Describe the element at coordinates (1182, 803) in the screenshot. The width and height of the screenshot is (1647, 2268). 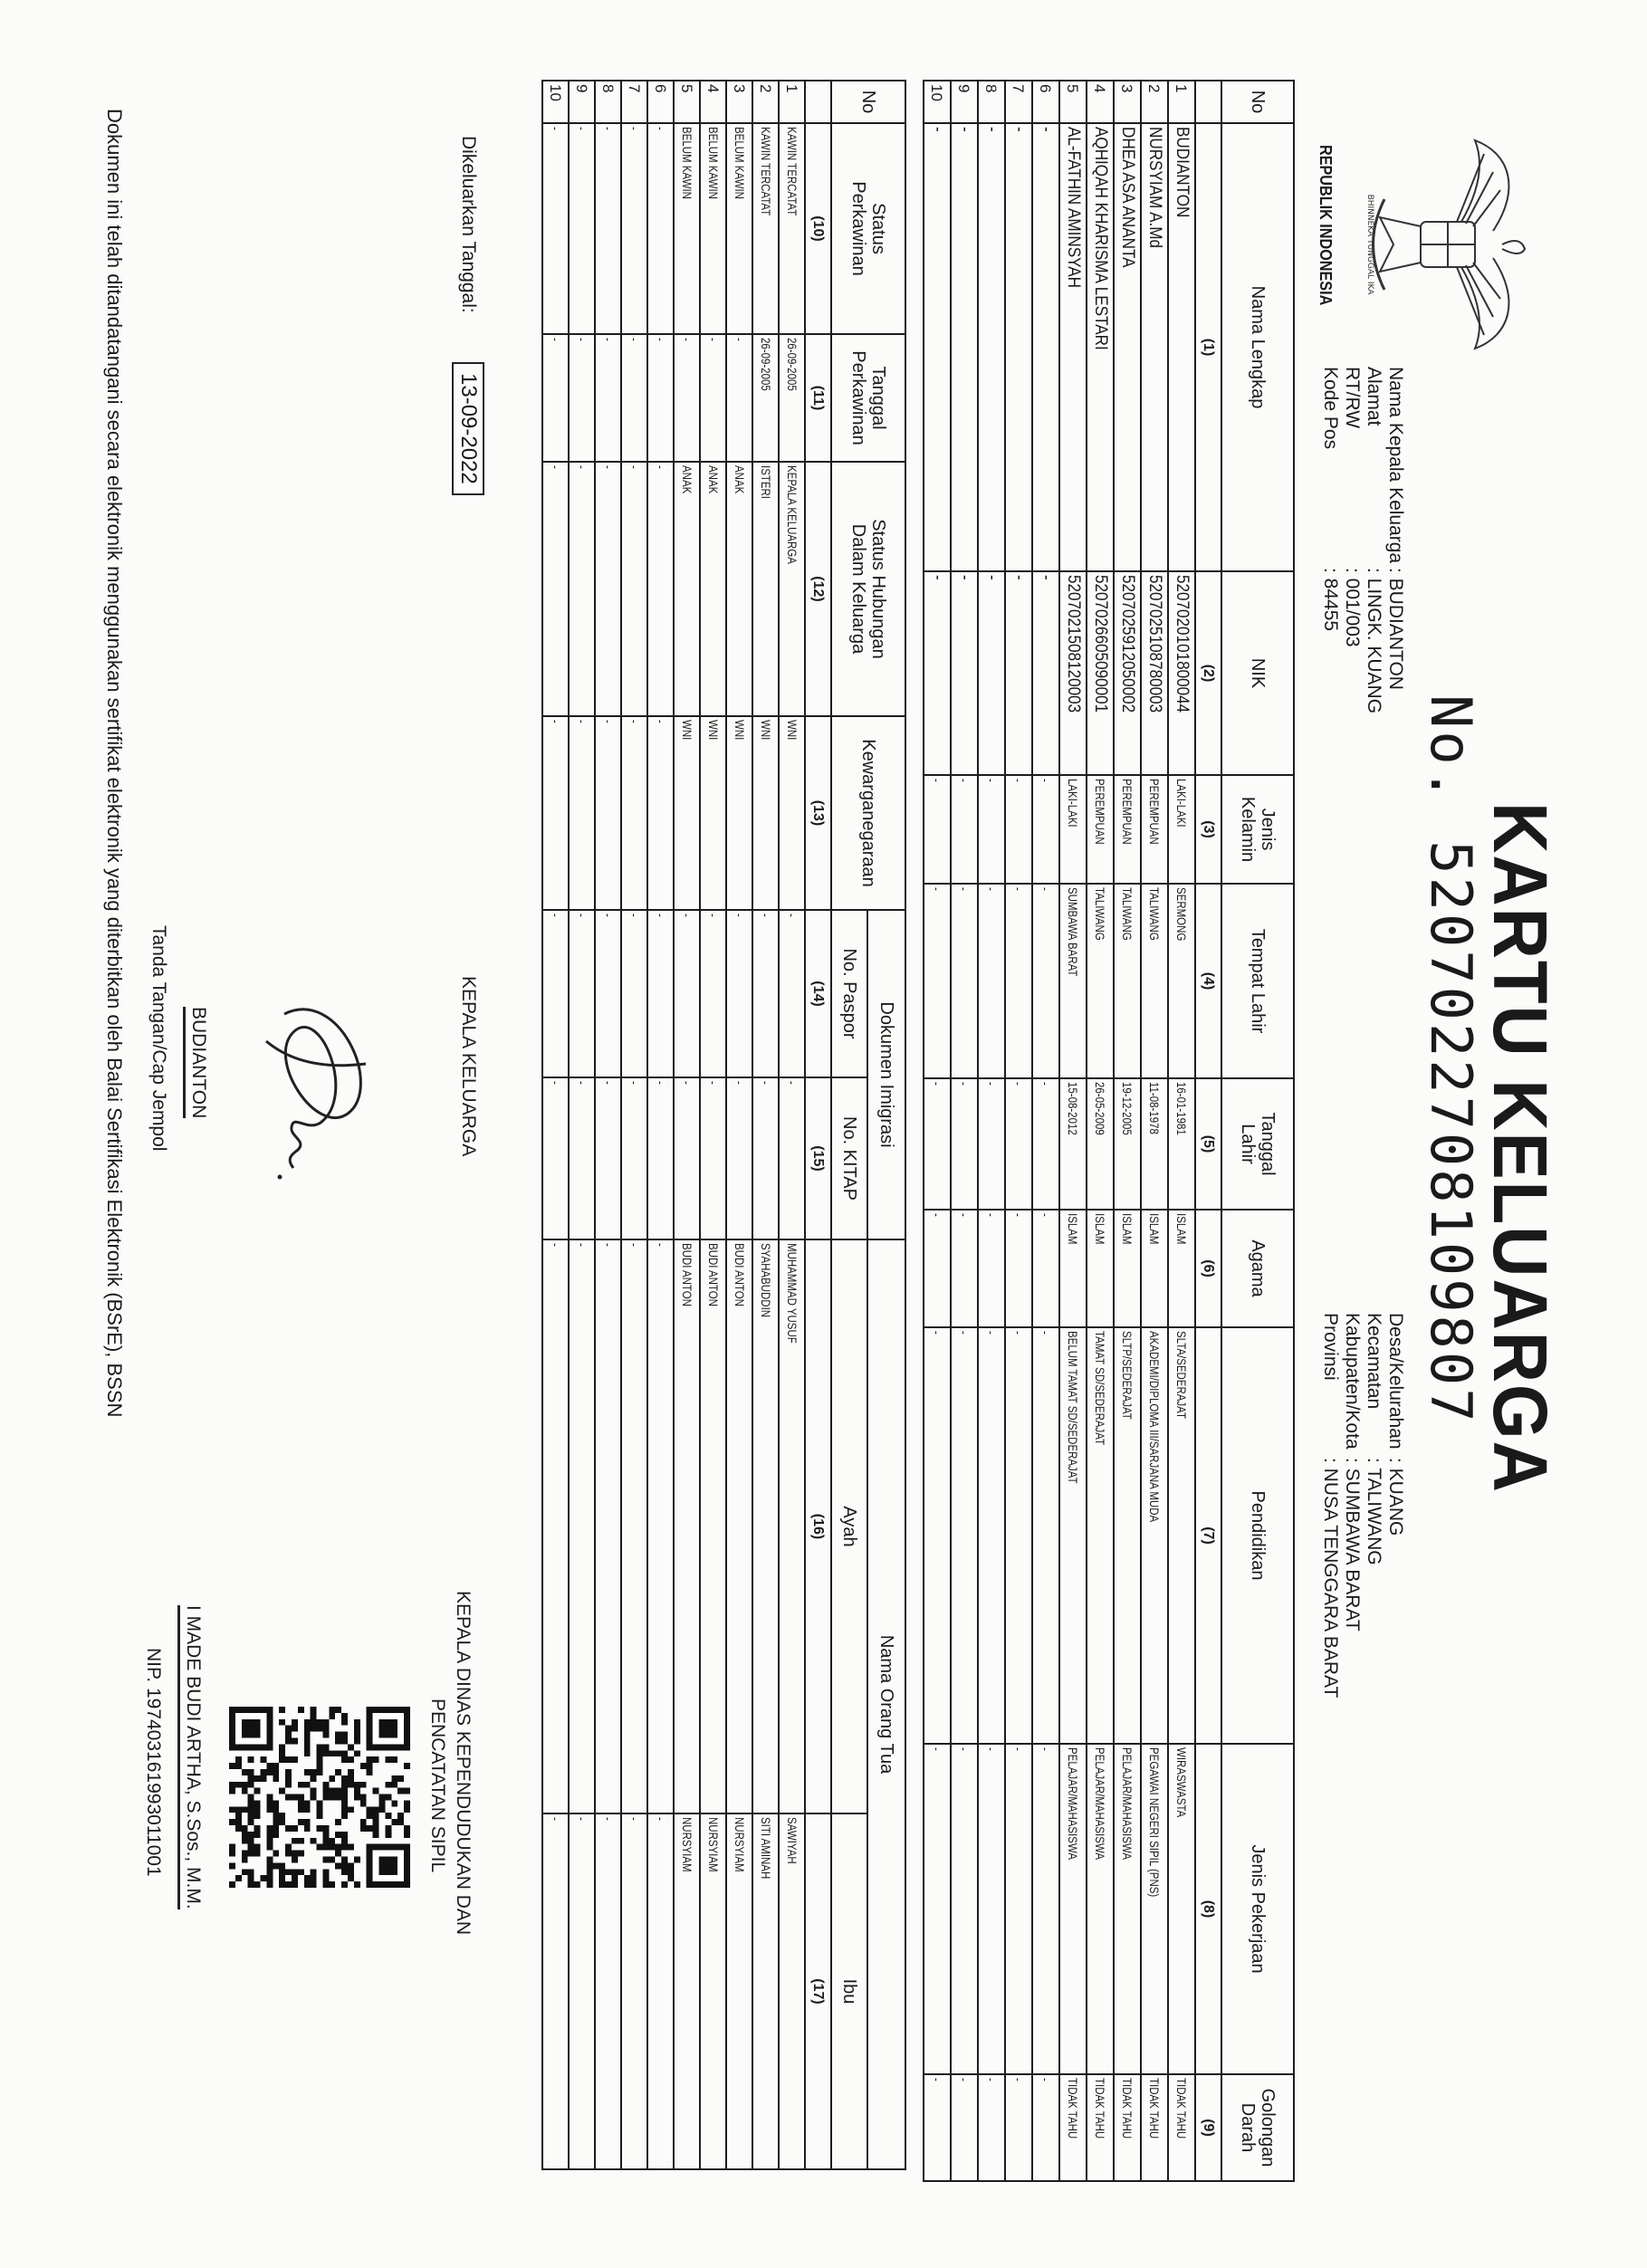
I see `cell-text: LAKI-LAKI` at that location.